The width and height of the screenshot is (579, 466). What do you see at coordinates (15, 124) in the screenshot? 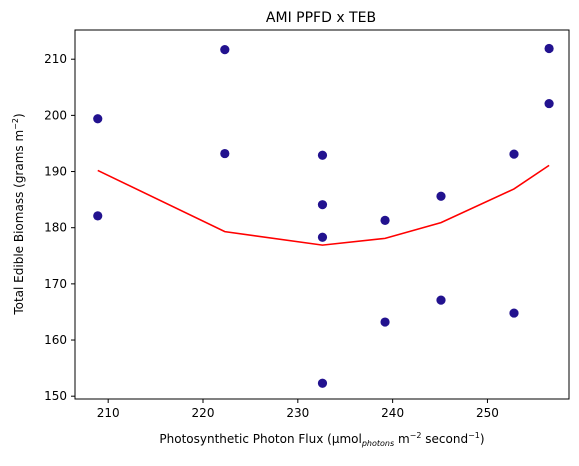
I see `y-axis-label-superscript: −2` at bounding box center [15, 124].